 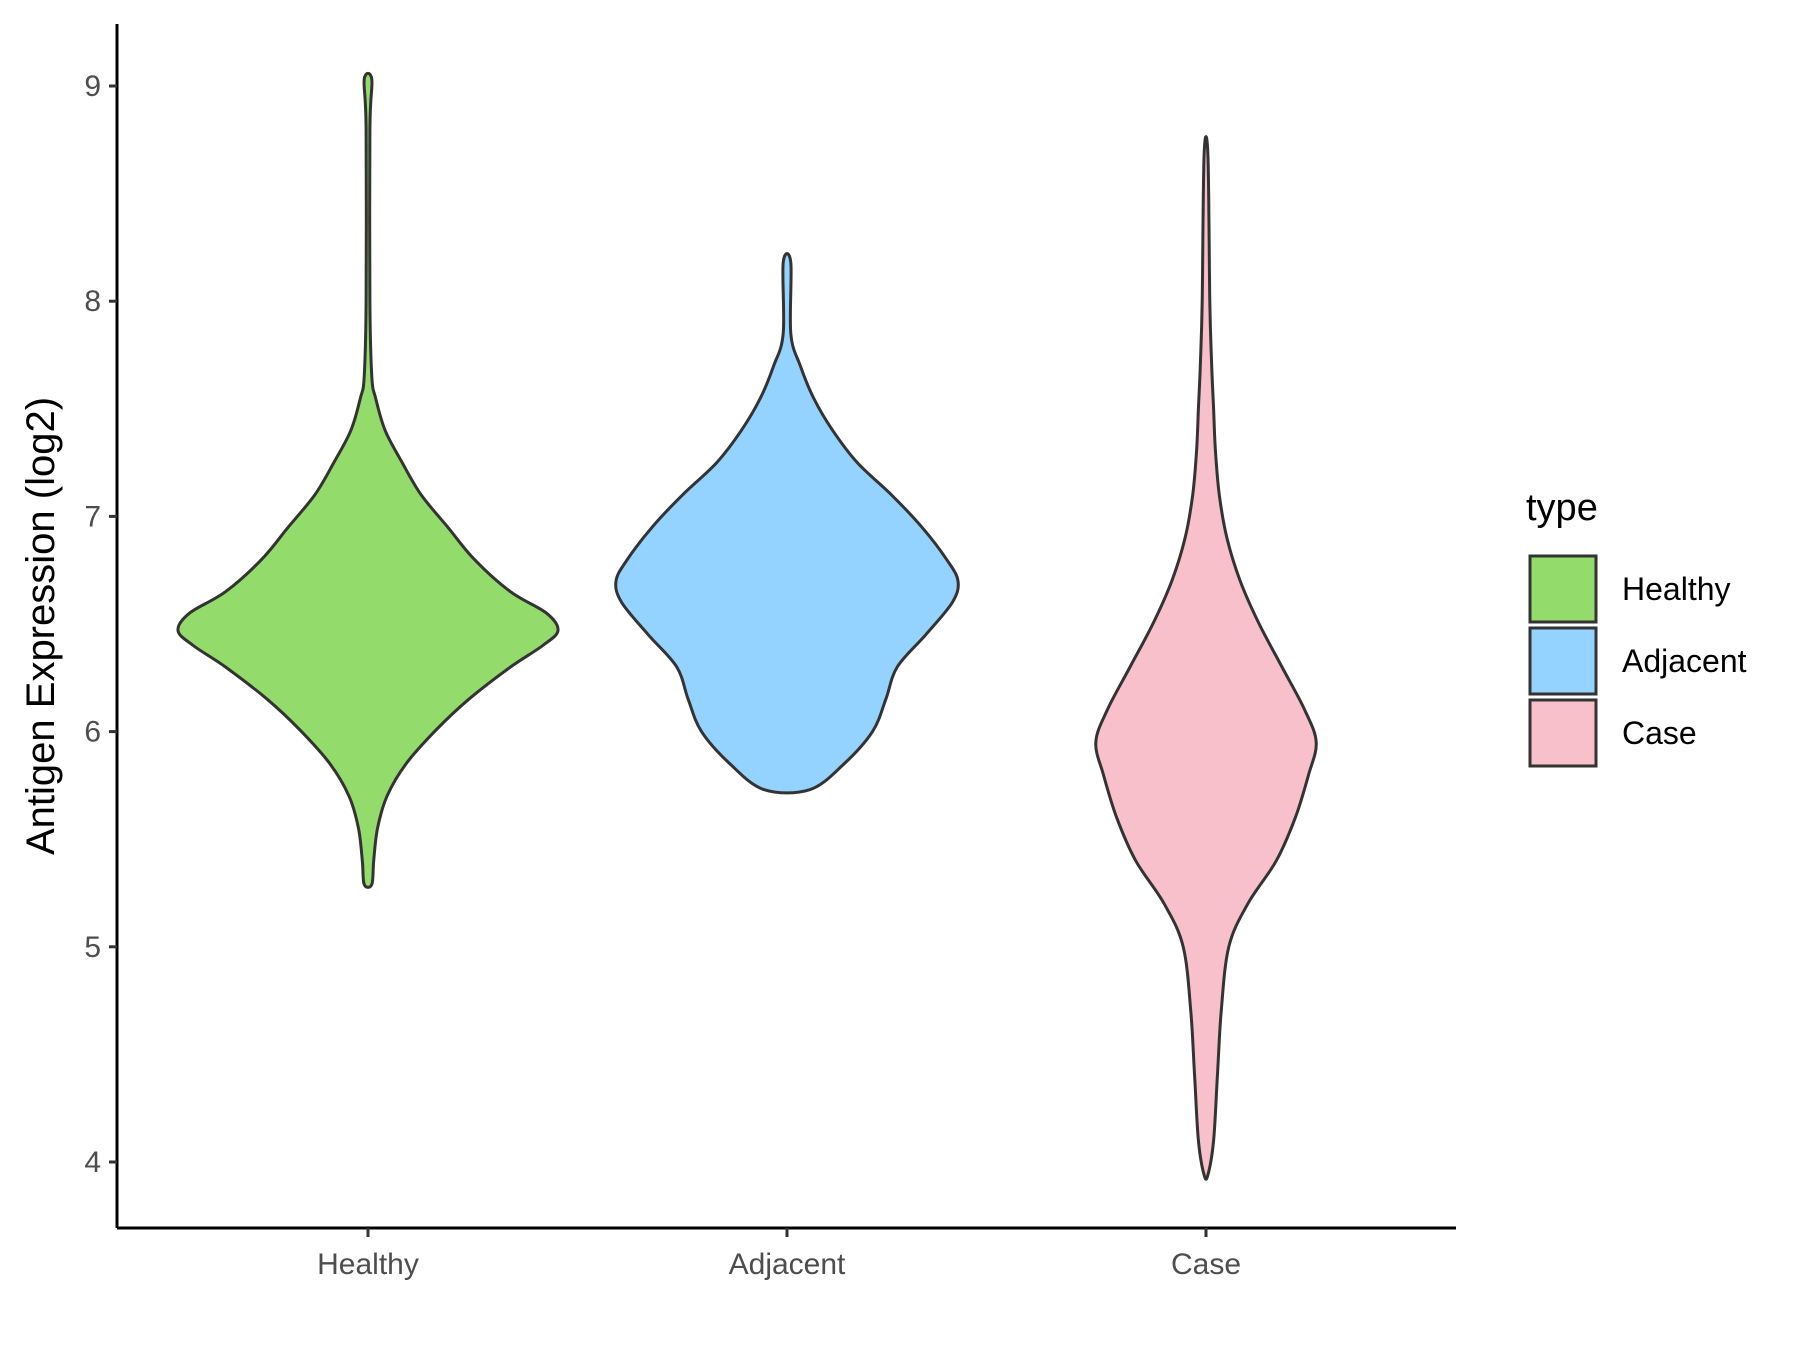 I want to click on y-tick-label: 5, so click(x=92, y=947).